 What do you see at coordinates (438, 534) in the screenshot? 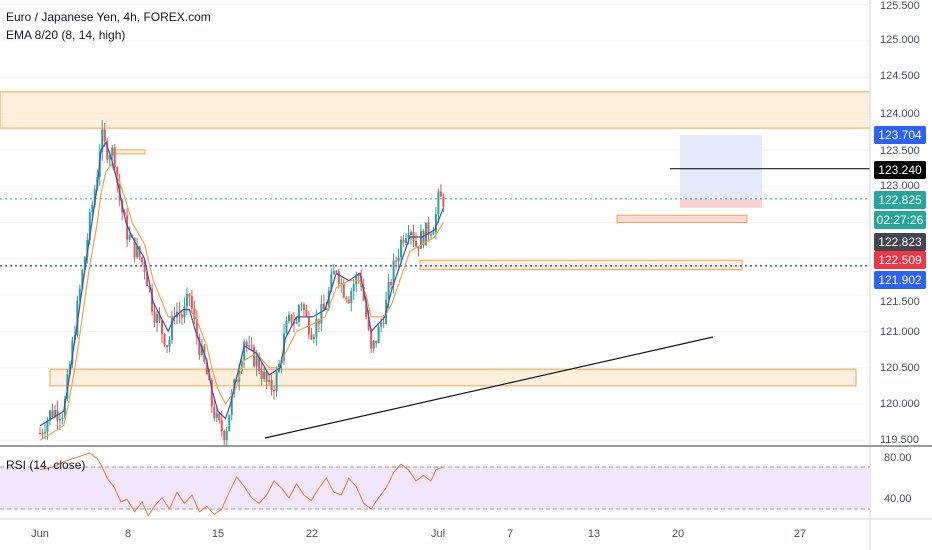
I see `time-tick: Jul` at bounding box center [438, 534].